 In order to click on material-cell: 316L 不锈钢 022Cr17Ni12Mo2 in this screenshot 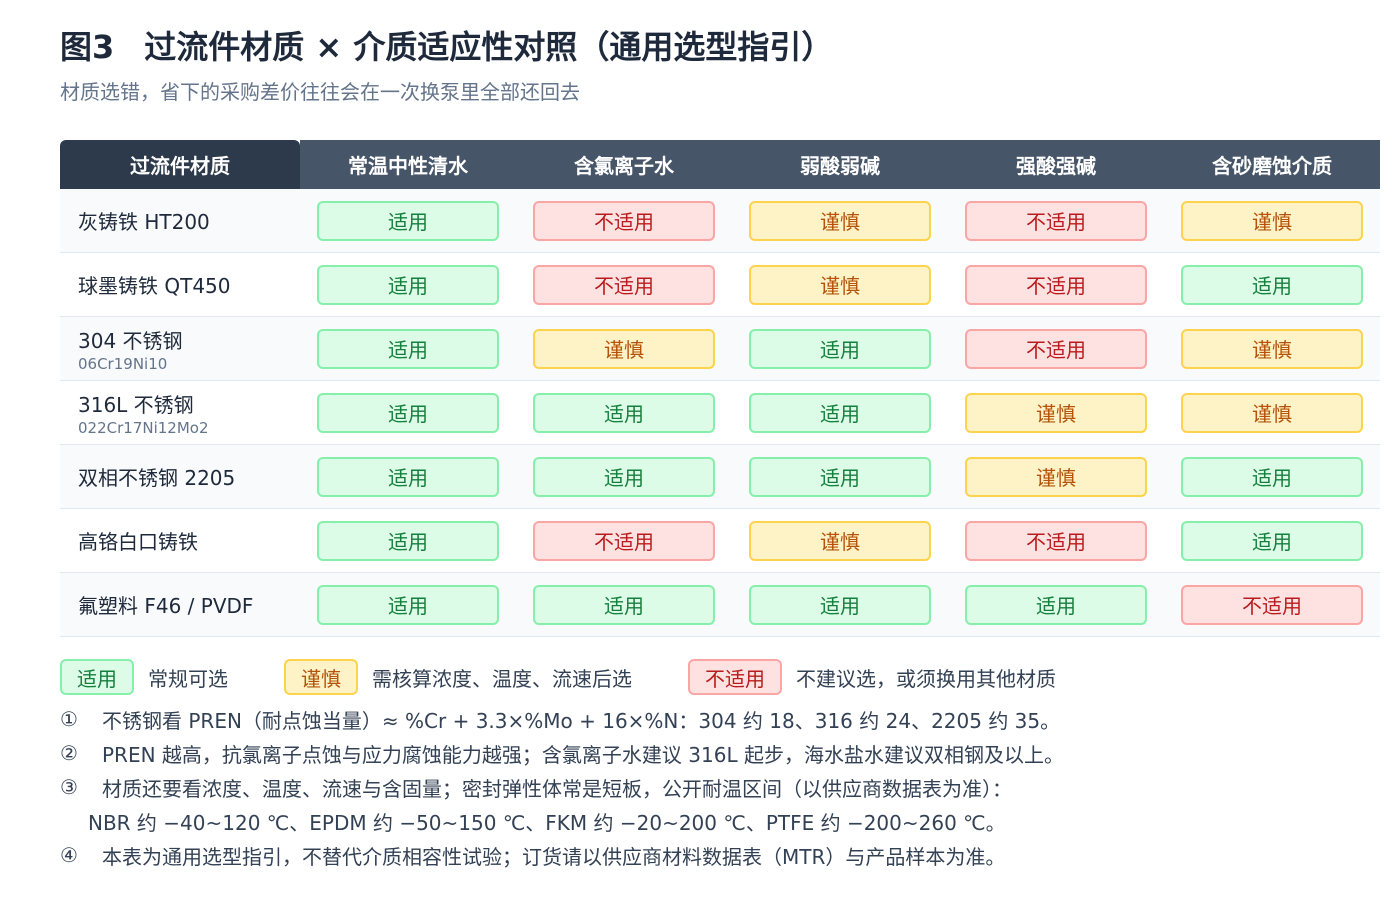, I will do `click(180, 412)`.